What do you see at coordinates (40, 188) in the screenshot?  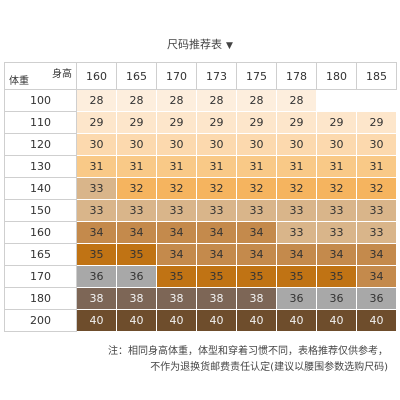 I see `weight-header-cell: 140` at bounding box center [40, 188].